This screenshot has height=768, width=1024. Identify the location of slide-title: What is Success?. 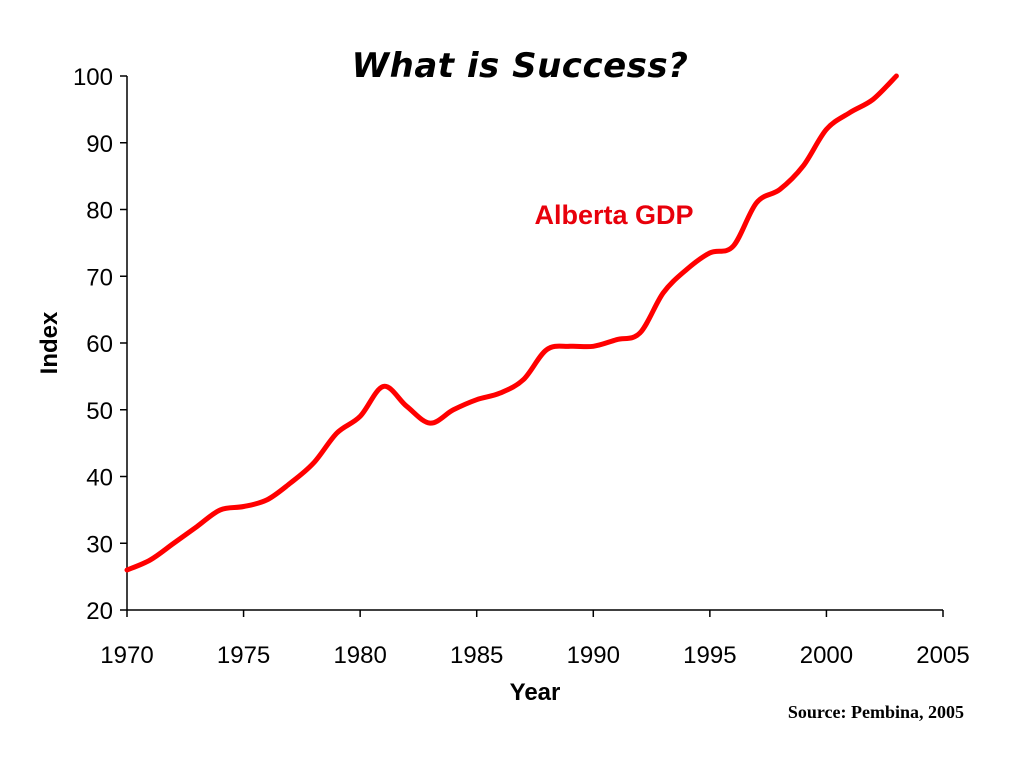
(520, 66).